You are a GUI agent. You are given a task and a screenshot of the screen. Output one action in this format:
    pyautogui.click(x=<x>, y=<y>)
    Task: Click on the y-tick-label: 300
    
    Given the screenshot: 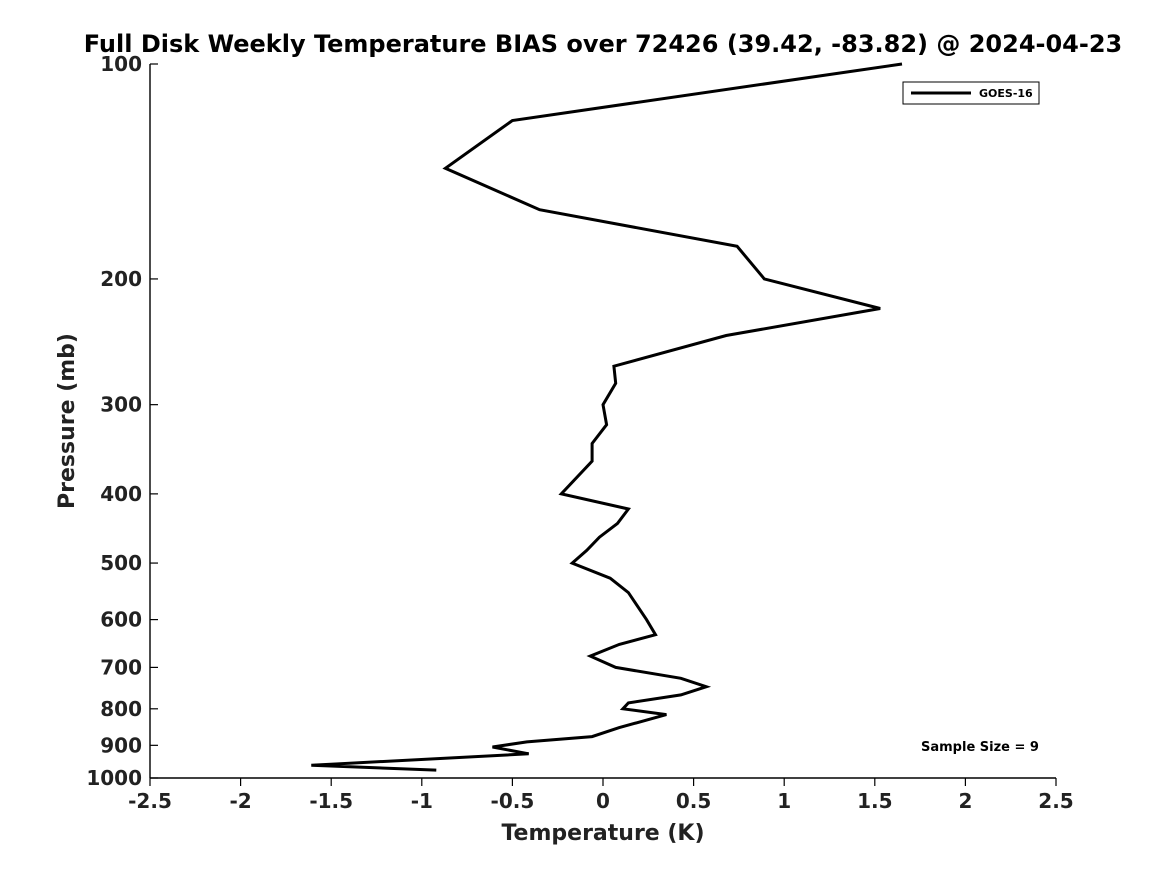 What is the action you would take?
    pyautogui.click(x=121, y=405)
    